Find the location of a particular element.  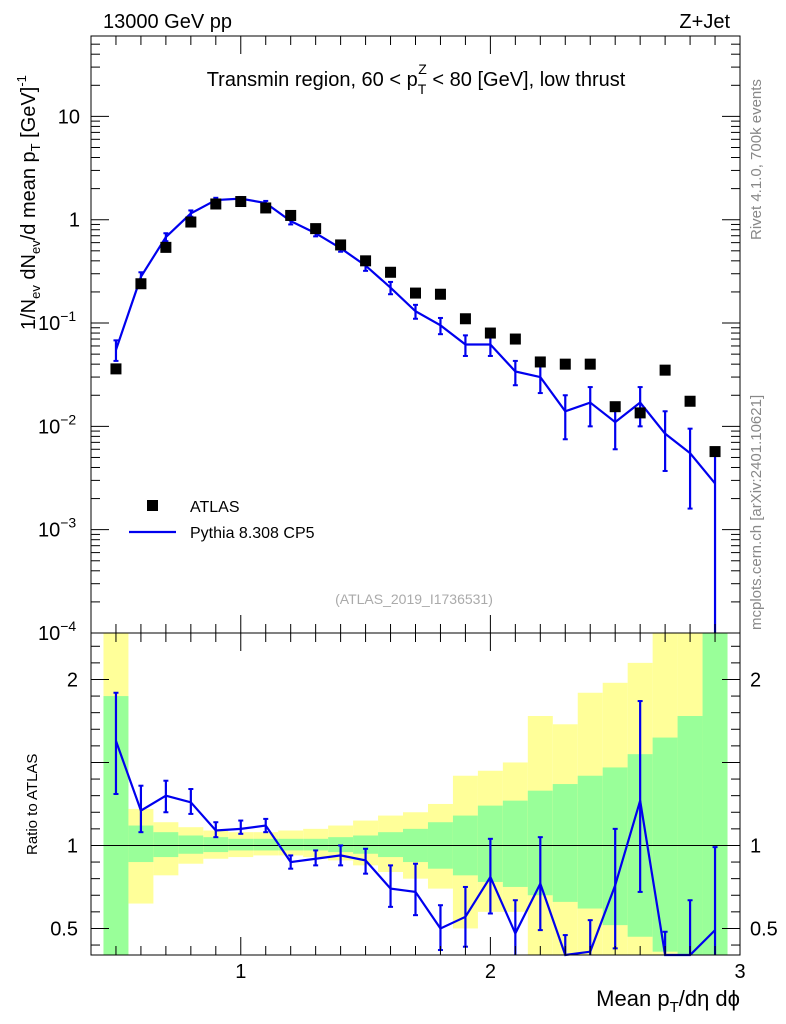

ratio-y-tick-label-left: 1 is located at coordinates (72, 846).